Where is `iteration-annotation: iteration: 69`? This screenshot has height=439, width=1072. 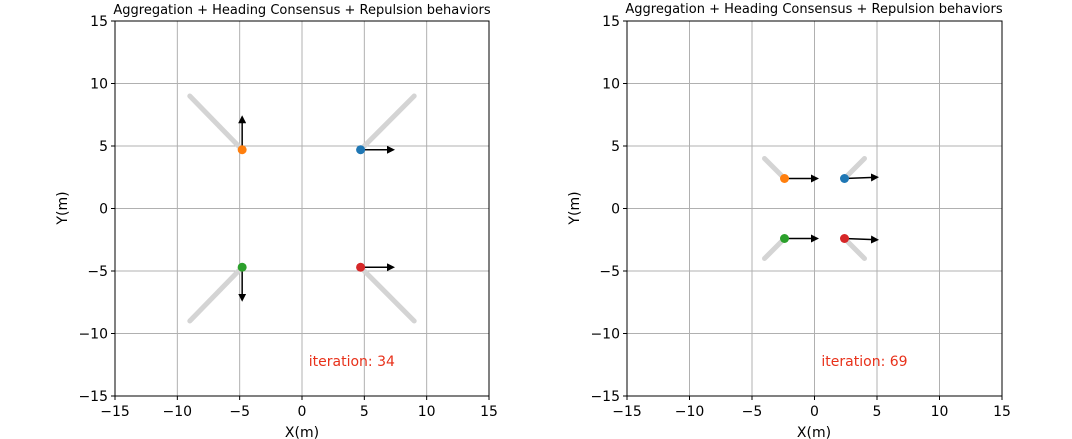 iteration-annotation: iteration: 69 is located at coordinates (864, 362).